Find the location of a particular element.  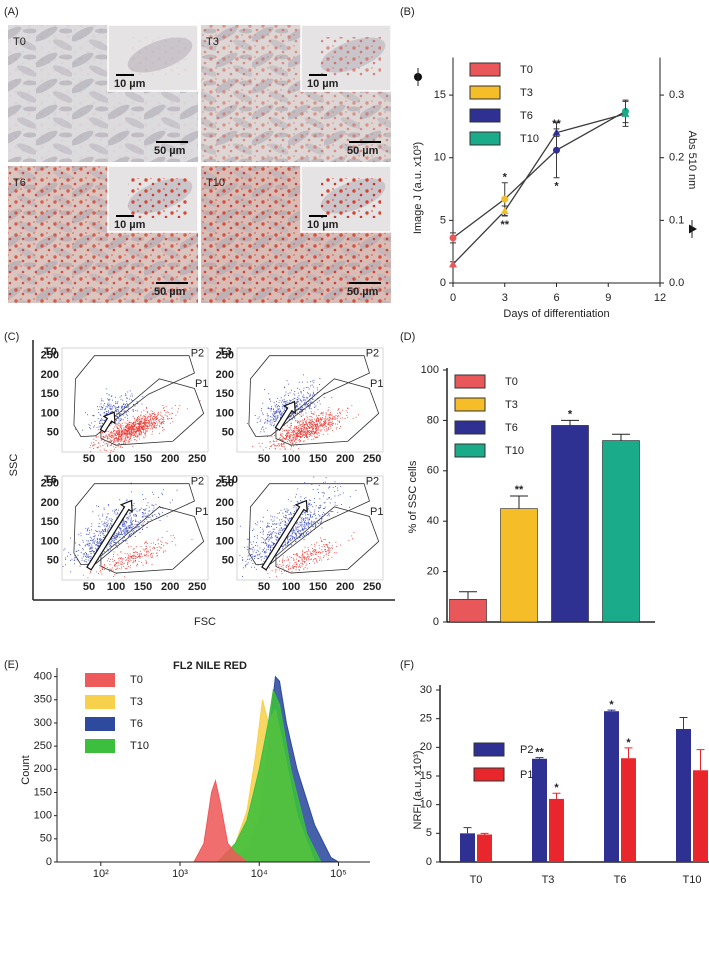

x-tick-label: 200 is located at coordinates (345, 587).